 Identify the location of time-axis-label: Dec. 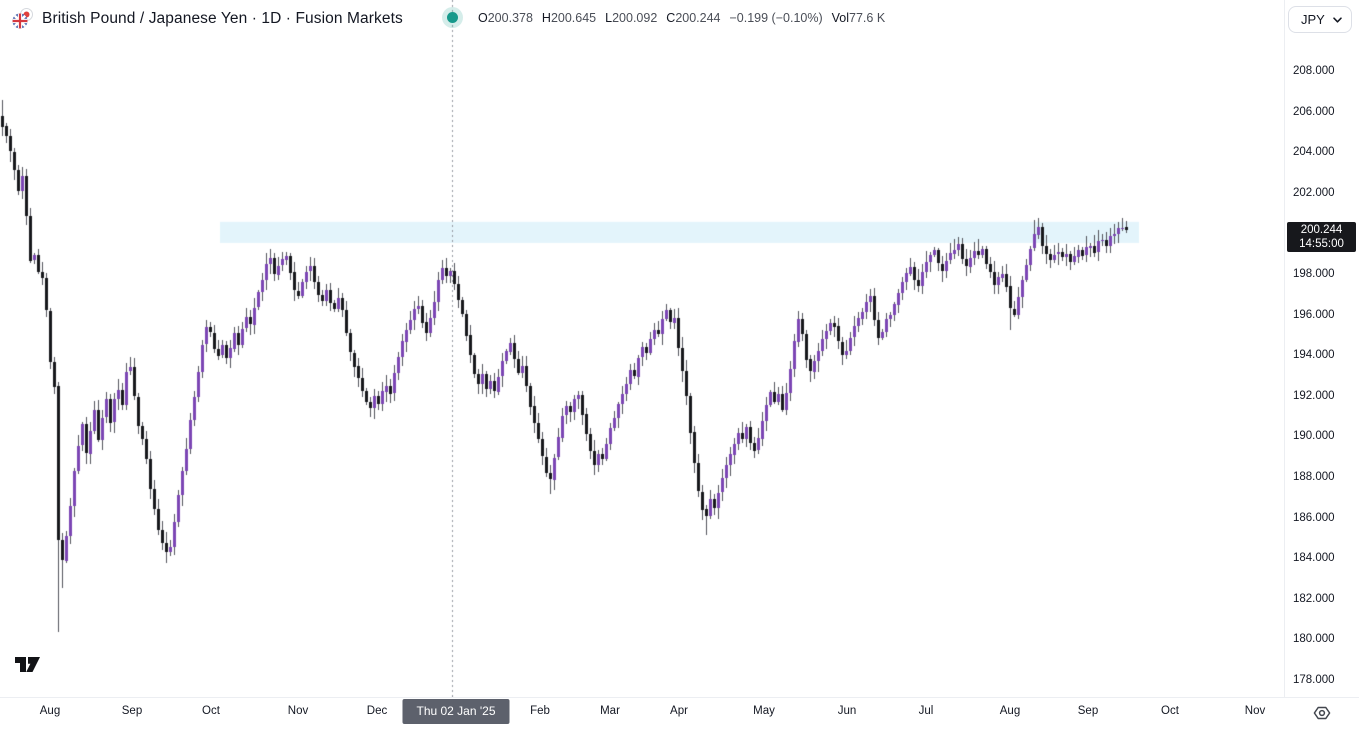
(377, 711).